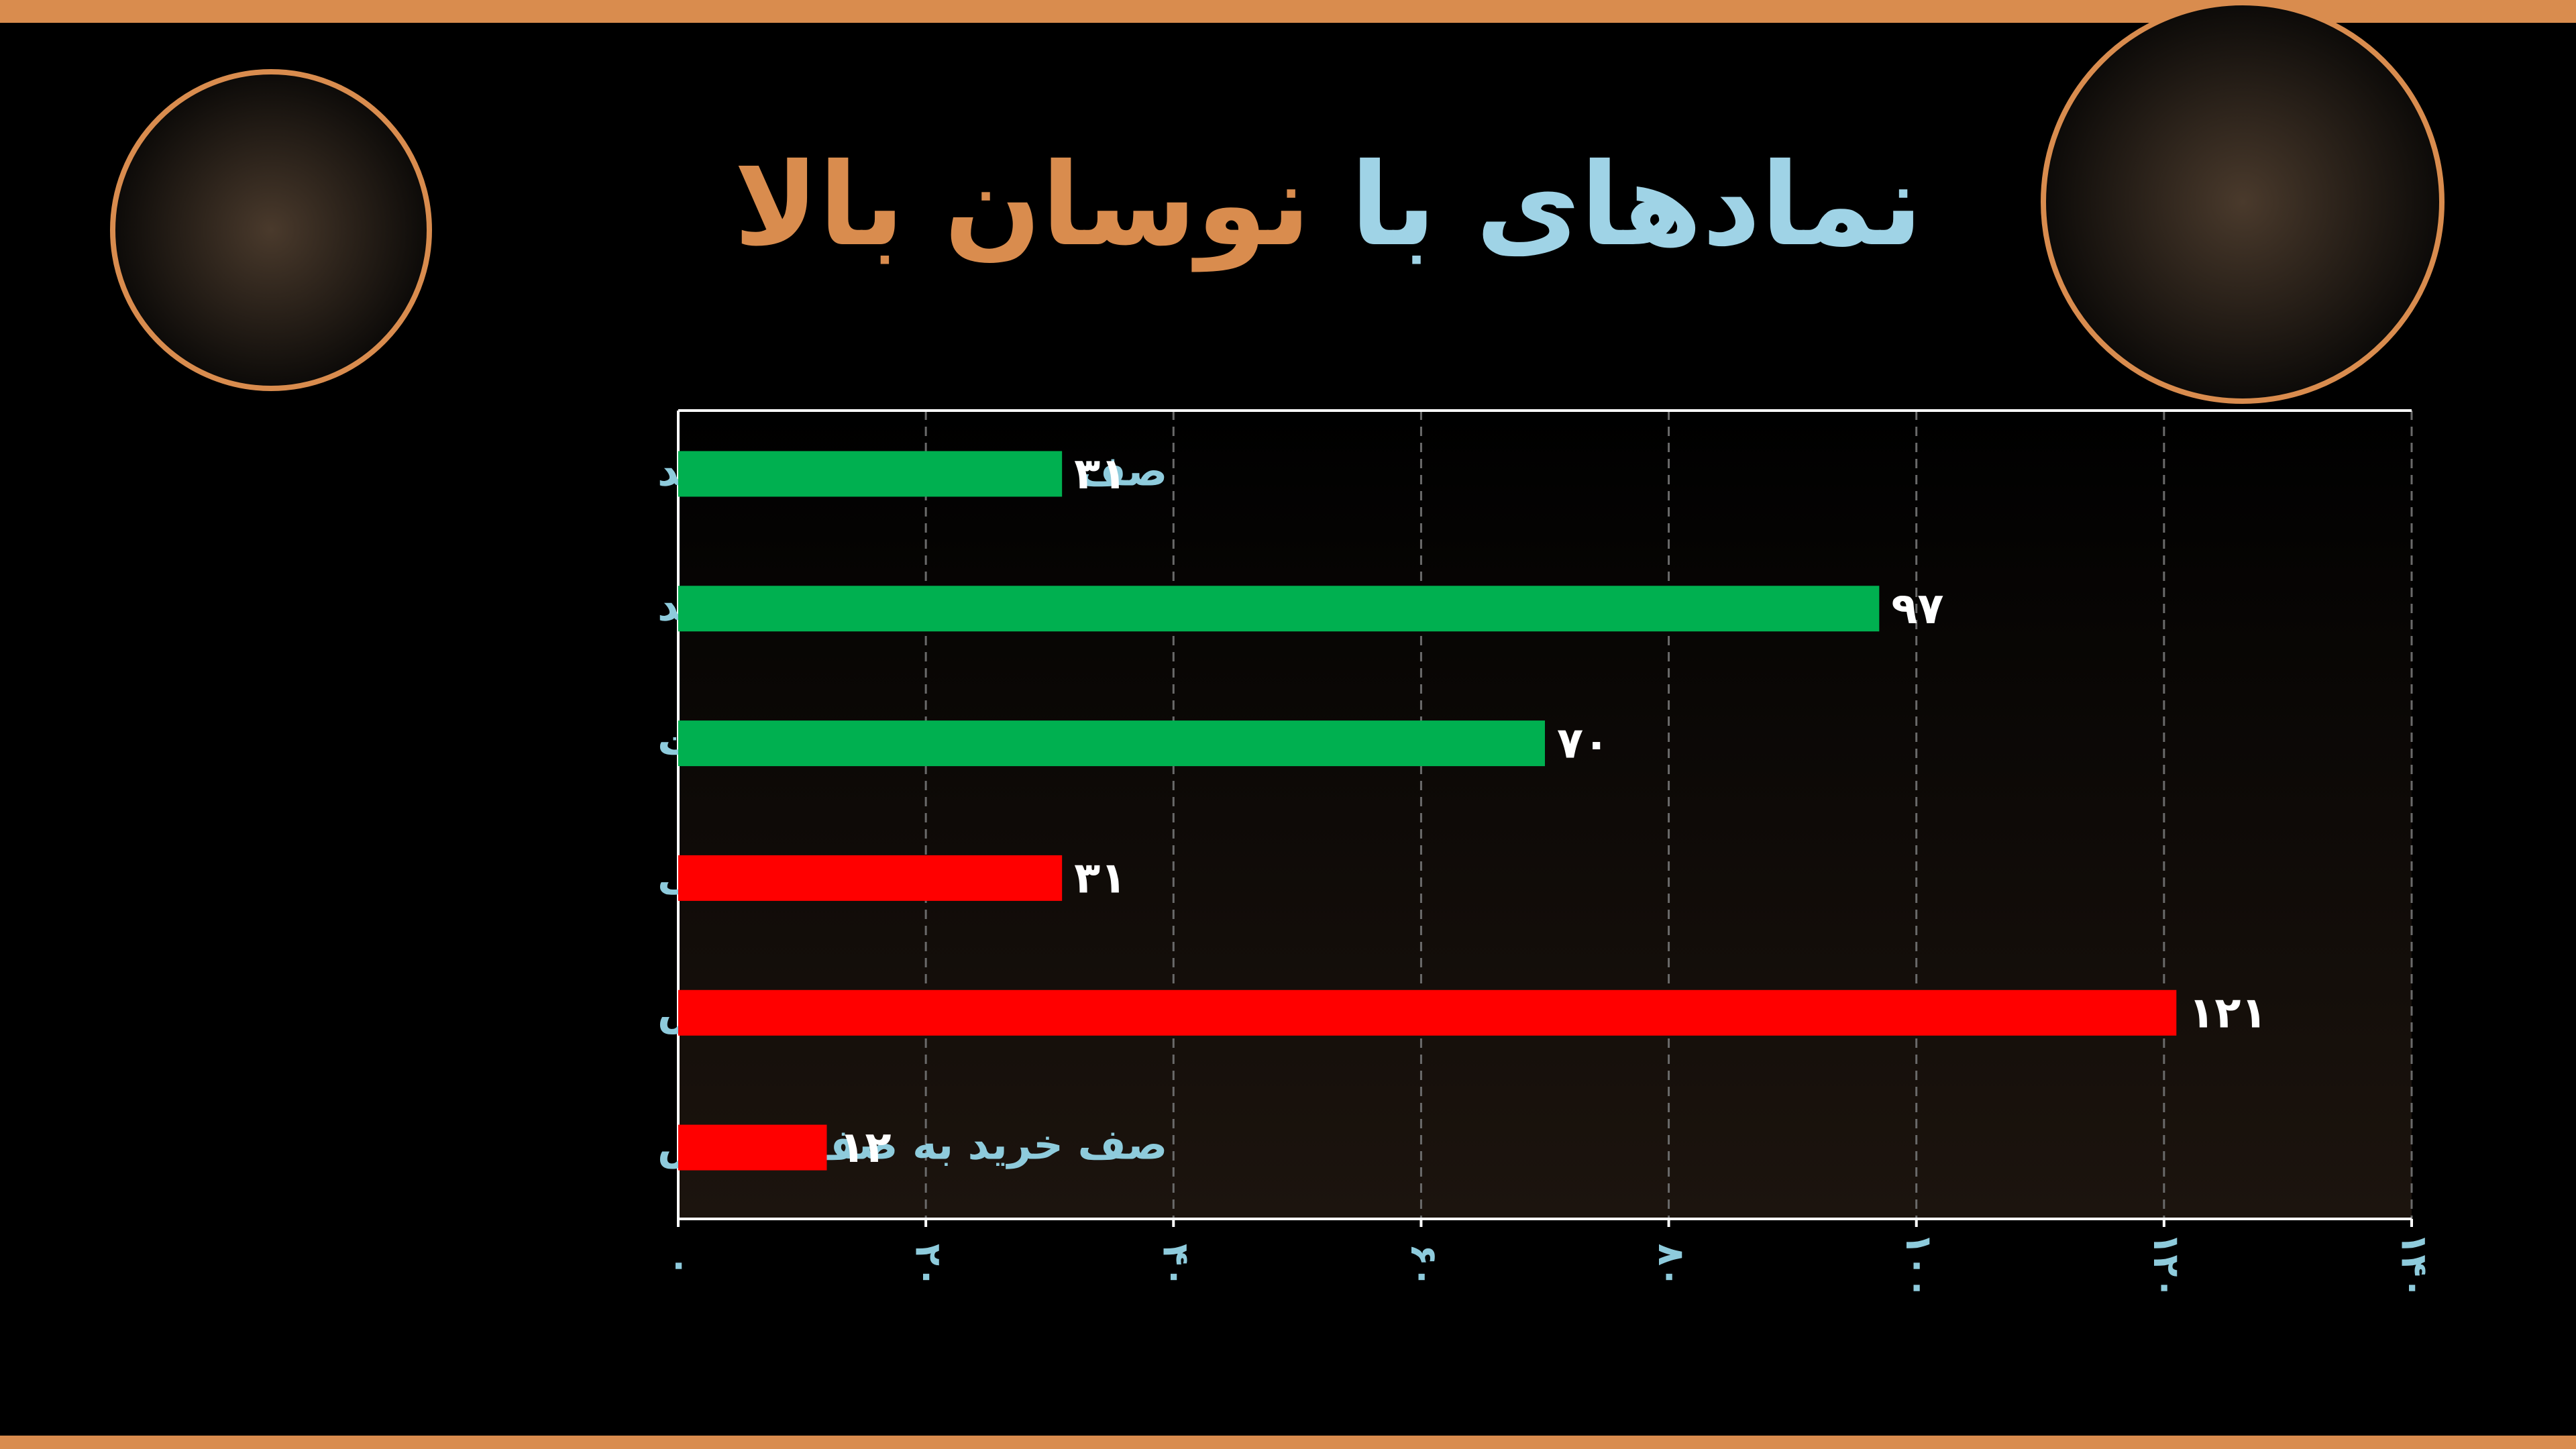 The image size is (2576, 1449). I want to click on x-tick-label: ۴۰, so click(1176, 1266).